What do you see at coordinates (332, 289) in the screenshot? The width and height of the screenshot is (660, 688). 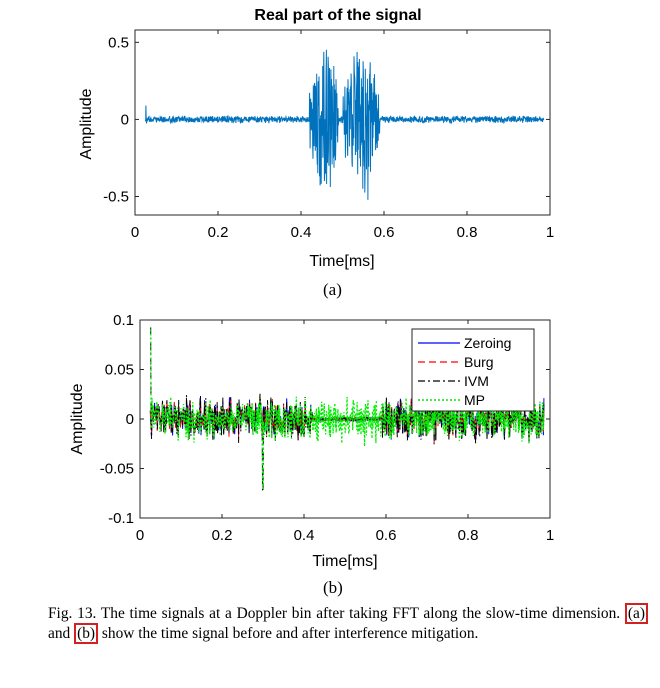 I see `subfigure-label-a: (a)` at bounding box center [332, 289].